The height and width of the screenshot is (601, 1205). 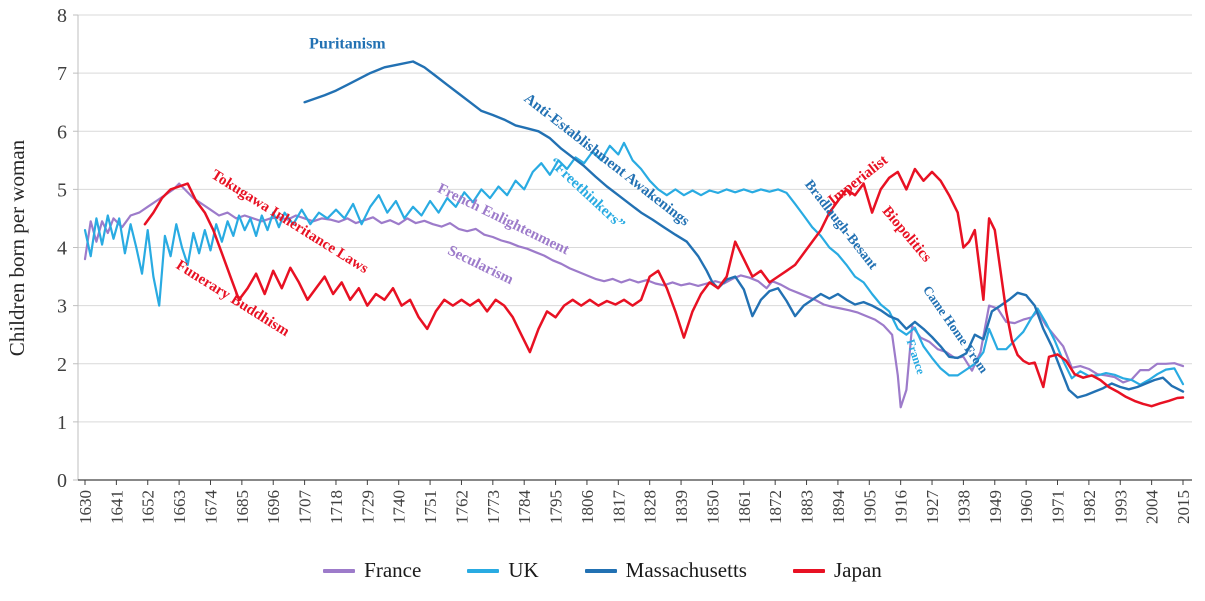 What do you see at coordinates (587, 507) in the screenshot?
I see `x-tick-label: 1806` at bounding box center [587, 507].